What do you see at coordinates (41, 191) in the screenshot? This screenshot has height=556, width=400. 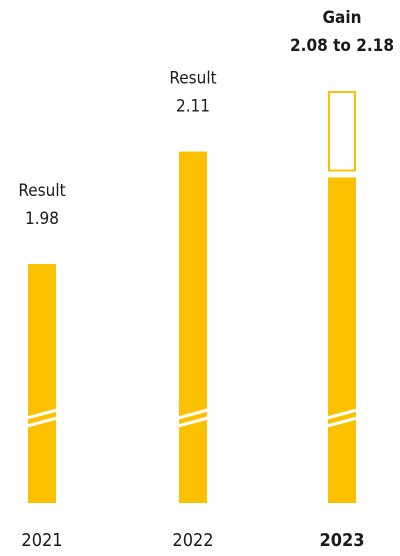 I see `annotation-title-2021: Result` at bounding box center [41, 191].